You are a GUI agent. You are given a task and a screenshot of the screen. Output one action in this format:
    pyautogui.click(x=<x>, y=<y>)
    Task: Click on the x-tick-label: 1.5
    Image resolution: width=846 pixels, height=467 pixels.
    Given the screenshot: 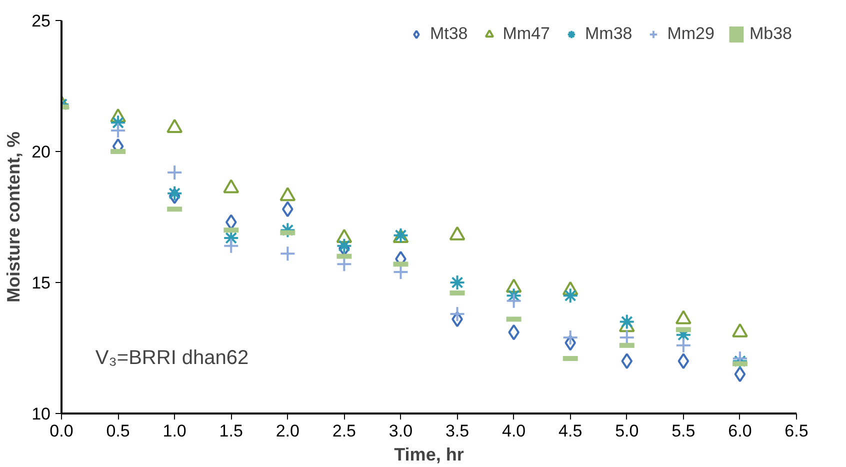 What is the action you would take?
    pyautogui.click(x=231, y=431)
    